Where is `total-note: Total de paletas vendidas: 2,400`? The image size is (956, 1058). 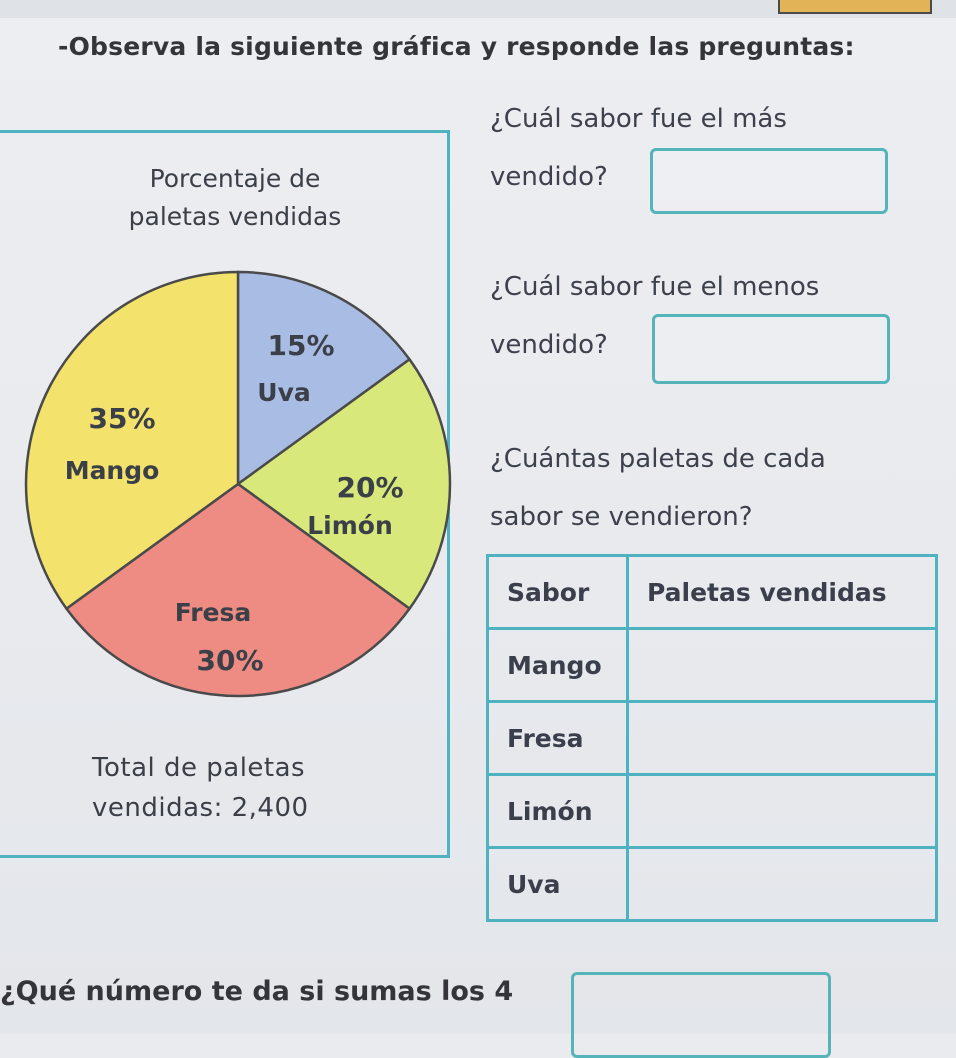
total-note: Total de paletas vendidas: 2,400 is located at coordinates (262, 788).